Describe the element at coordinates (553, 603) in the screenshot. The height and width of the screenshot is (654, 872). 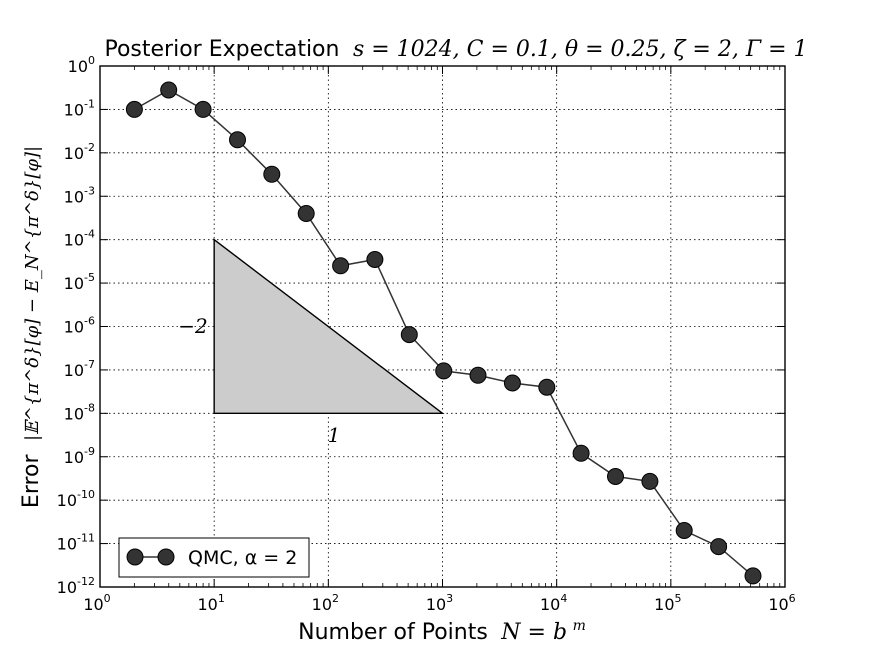
I see `x-tick-label: 10⁴` at that location.